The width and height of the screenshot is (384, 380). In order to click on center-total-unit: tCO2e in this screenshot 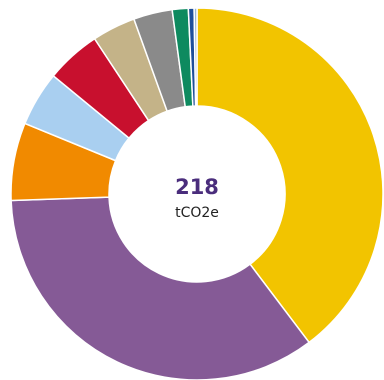, I will do `click(197, 213)`.